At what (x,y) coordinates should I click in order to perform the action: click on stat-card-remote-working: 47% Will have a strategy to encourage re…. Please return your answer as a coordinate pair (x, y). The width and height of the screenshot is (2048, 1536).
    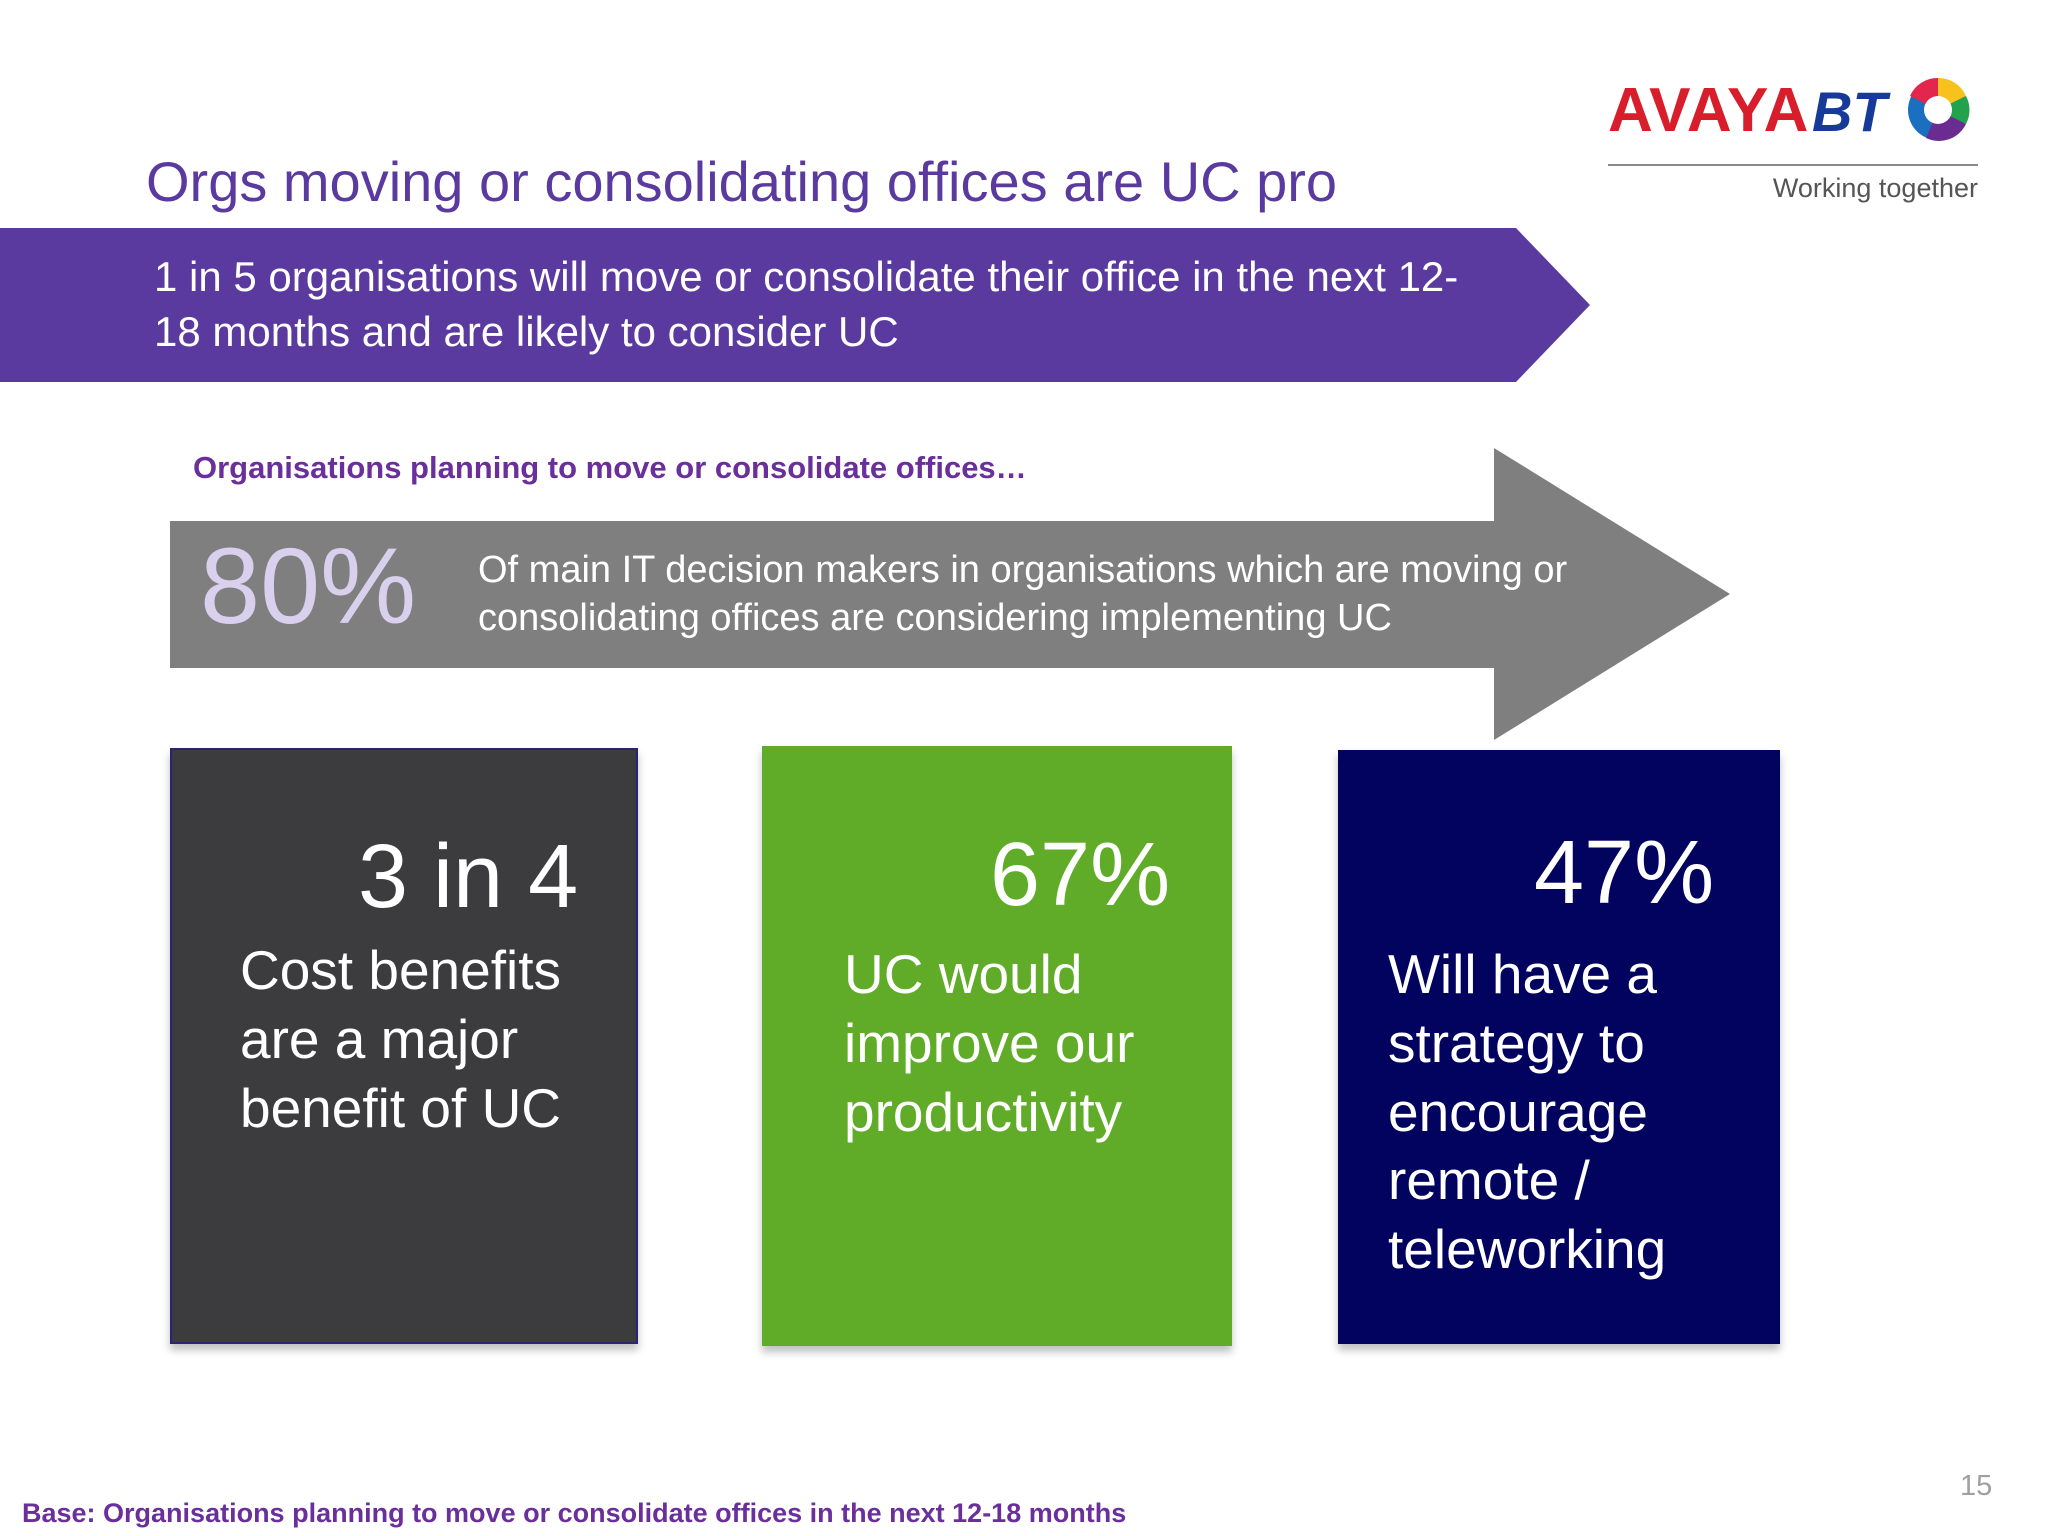
    Looking at the image, I should click on (1559, 1047).